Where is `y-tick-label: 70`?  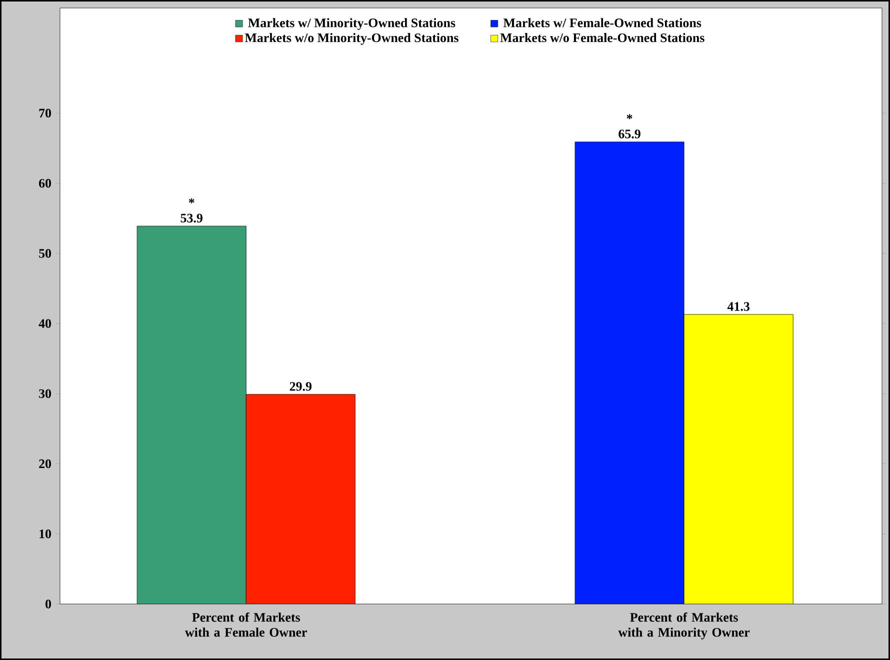
y-tick-label: 70 is located at coordinates (45, 113).